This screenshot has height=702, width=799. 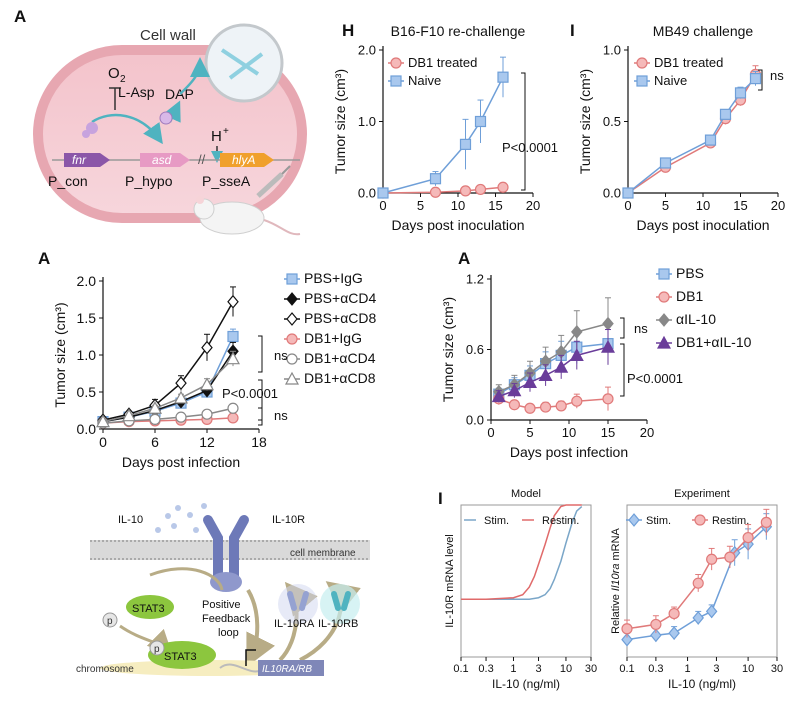 I want to click on x-axis-label: Days post infection, so click(x=569, y=452).